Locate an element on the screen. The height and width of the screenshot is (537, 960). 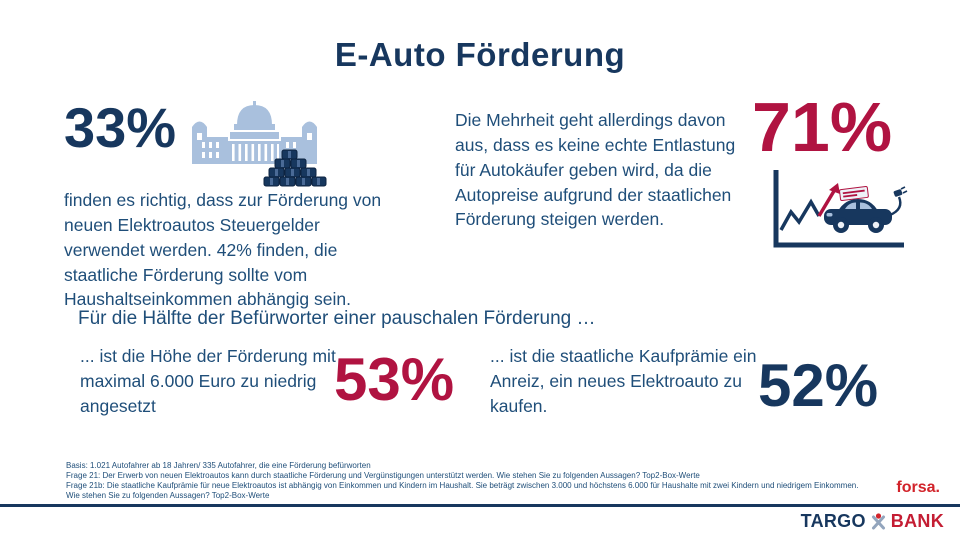
footer-divider is located at coordinates (480, 505).